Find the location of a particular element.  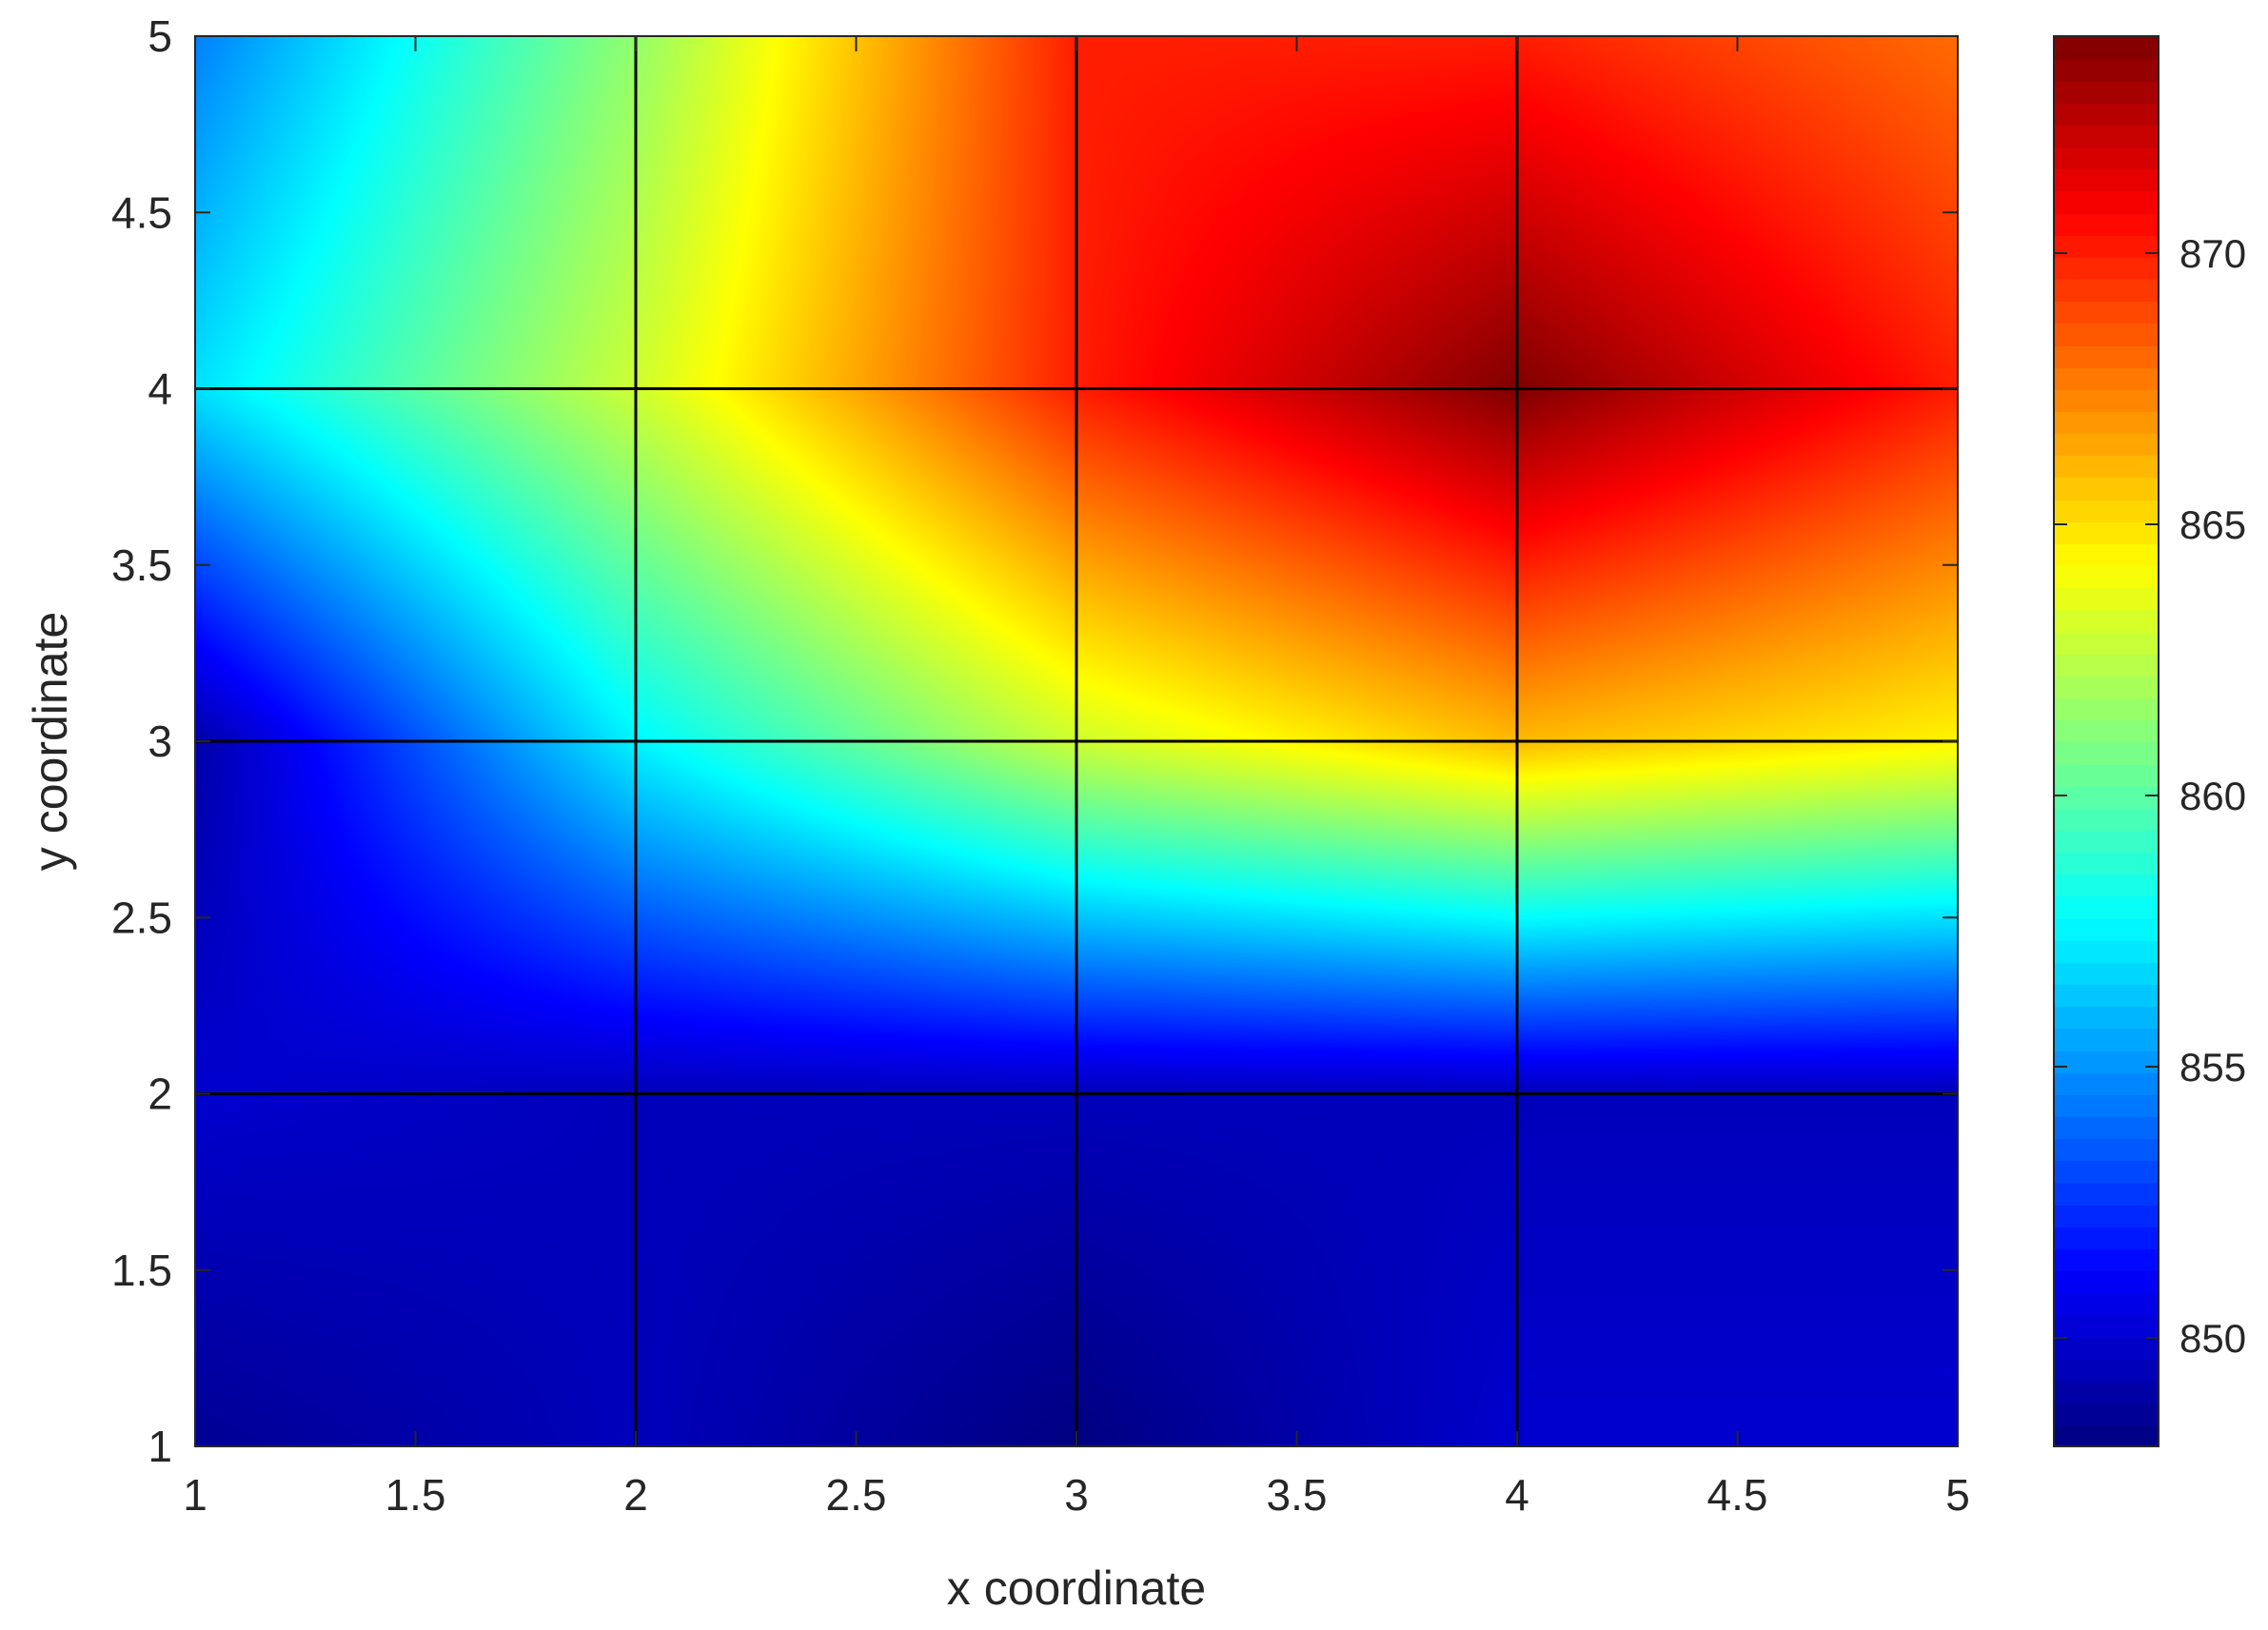

x-tick-label: 2 is located at coordinates (635, 1495).